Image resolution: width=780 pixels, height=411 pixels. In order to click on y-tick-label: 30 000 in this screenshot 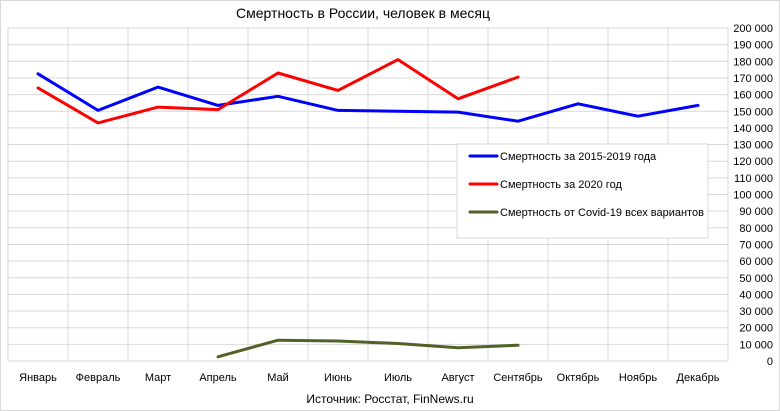, I will do `click(756, 312)`.